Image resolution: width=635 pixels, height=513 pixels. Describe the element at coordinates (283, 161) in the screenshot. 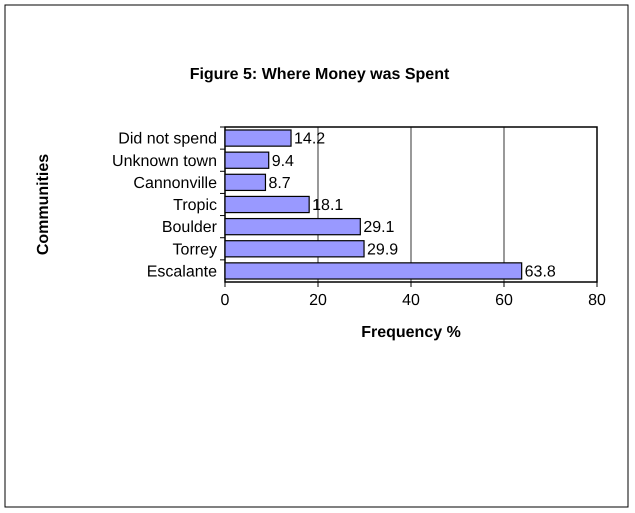

I see `data-label: 9.4` at that location.